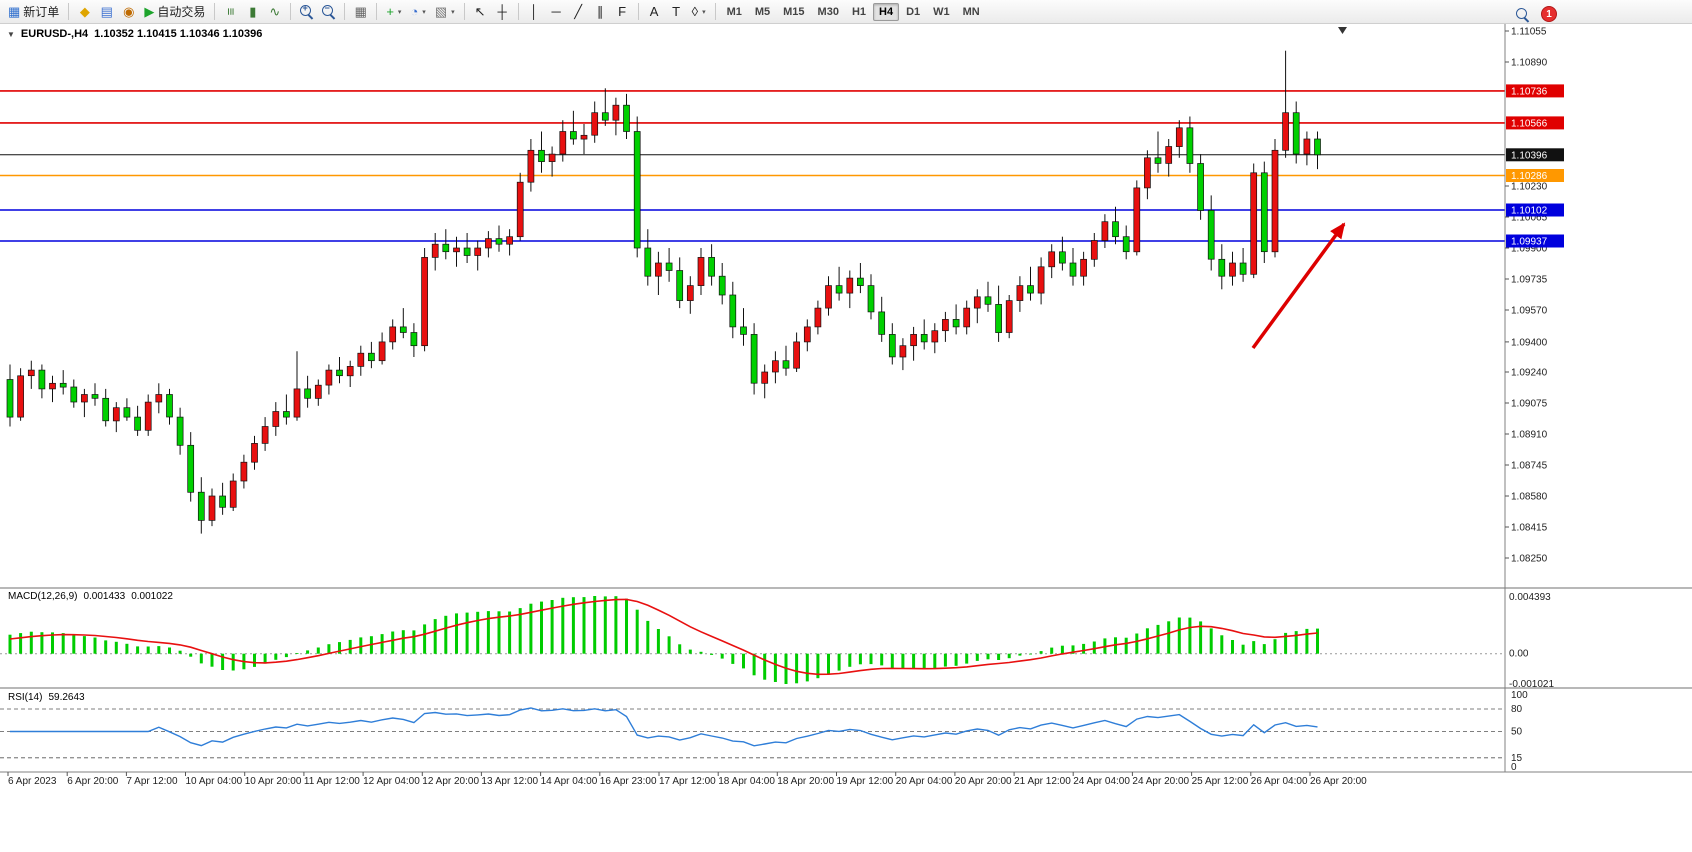 The image size is (1692, 852). Describe the element at coordinates (1519, 731) in the screenshot. I see `rsi-scale: 100 80 50 150` at that location.